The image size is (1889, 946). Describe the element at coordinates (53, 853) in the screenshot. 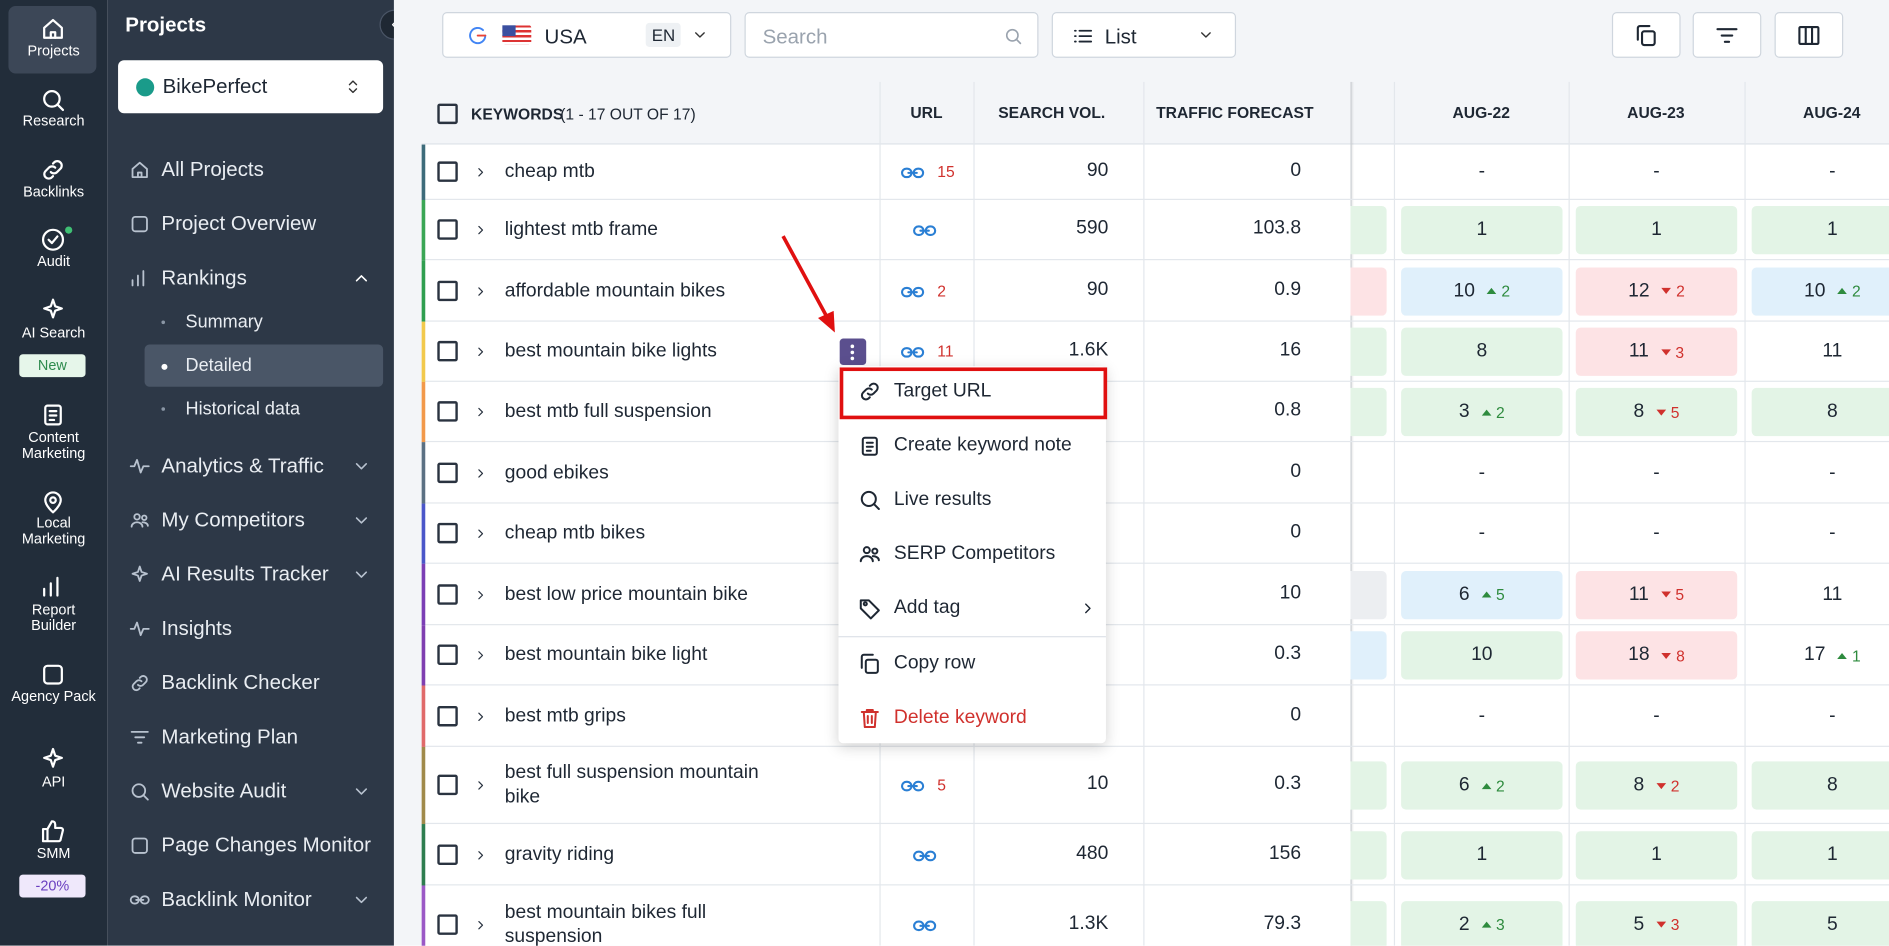

I see `rail-item: SMM` at that location.